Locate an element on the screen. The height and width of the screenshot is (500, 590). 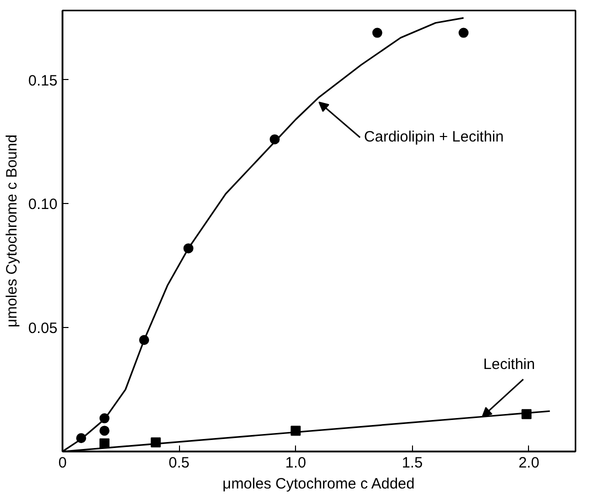
x-tick-label: 0 is located at coordinates (62, 463).